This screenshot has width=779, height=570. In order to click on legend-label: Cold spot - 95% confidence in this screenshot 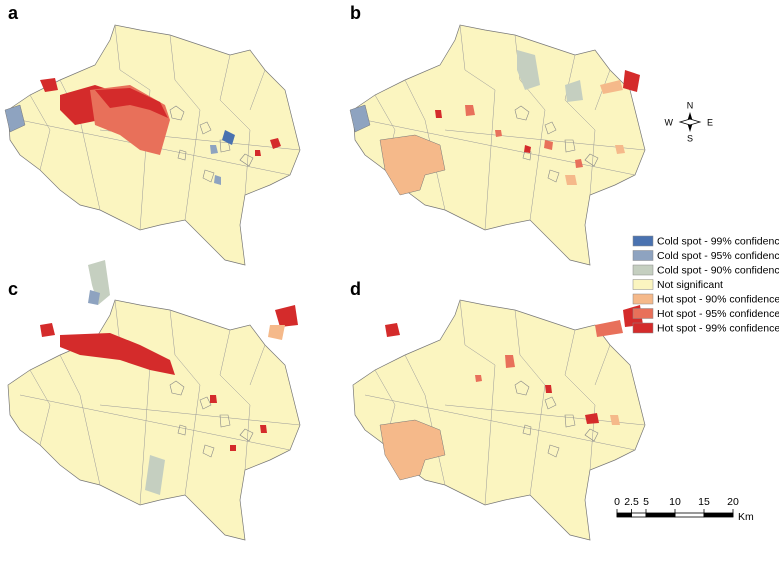, I will do `click(718, 256)`.